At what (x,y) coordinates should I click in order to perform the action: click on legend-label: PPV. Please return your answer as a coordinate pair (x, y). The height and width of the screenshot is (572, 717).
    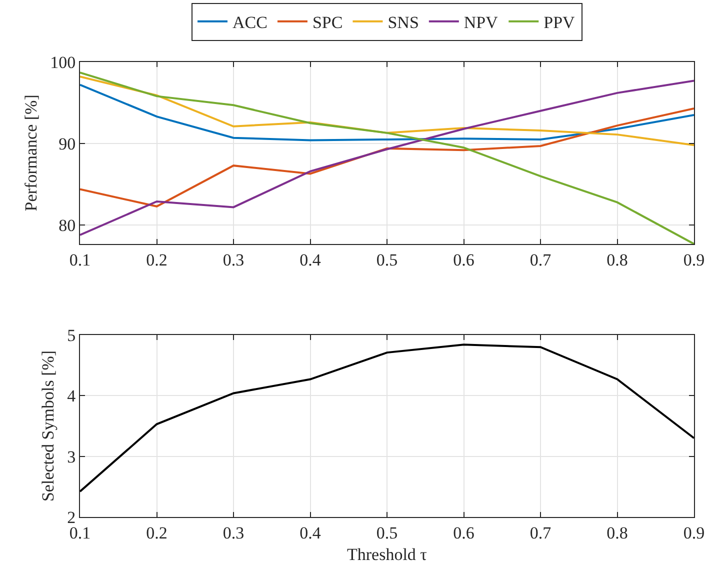
    Looking at the image, I should click on (560, 22).